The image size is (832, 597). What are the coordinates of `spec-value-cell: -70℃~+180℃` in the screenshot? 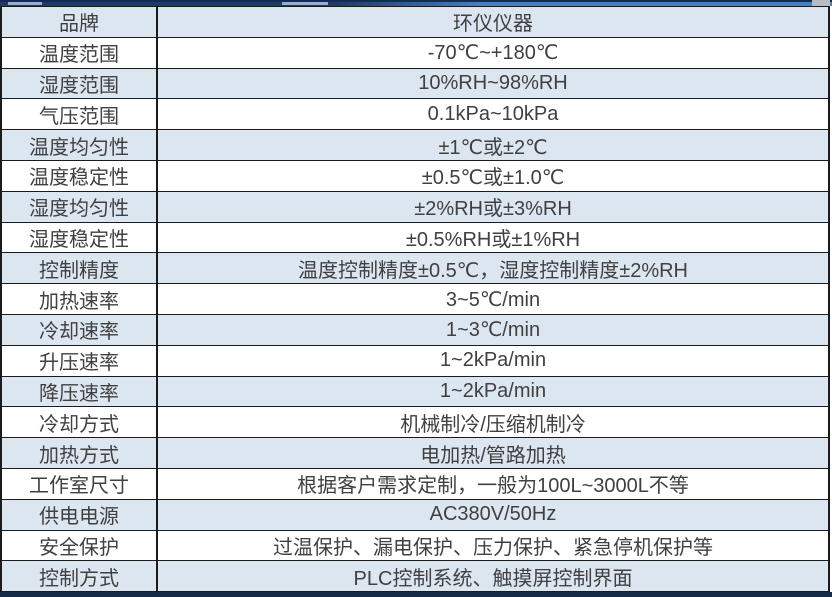 It's located at (493, 53).